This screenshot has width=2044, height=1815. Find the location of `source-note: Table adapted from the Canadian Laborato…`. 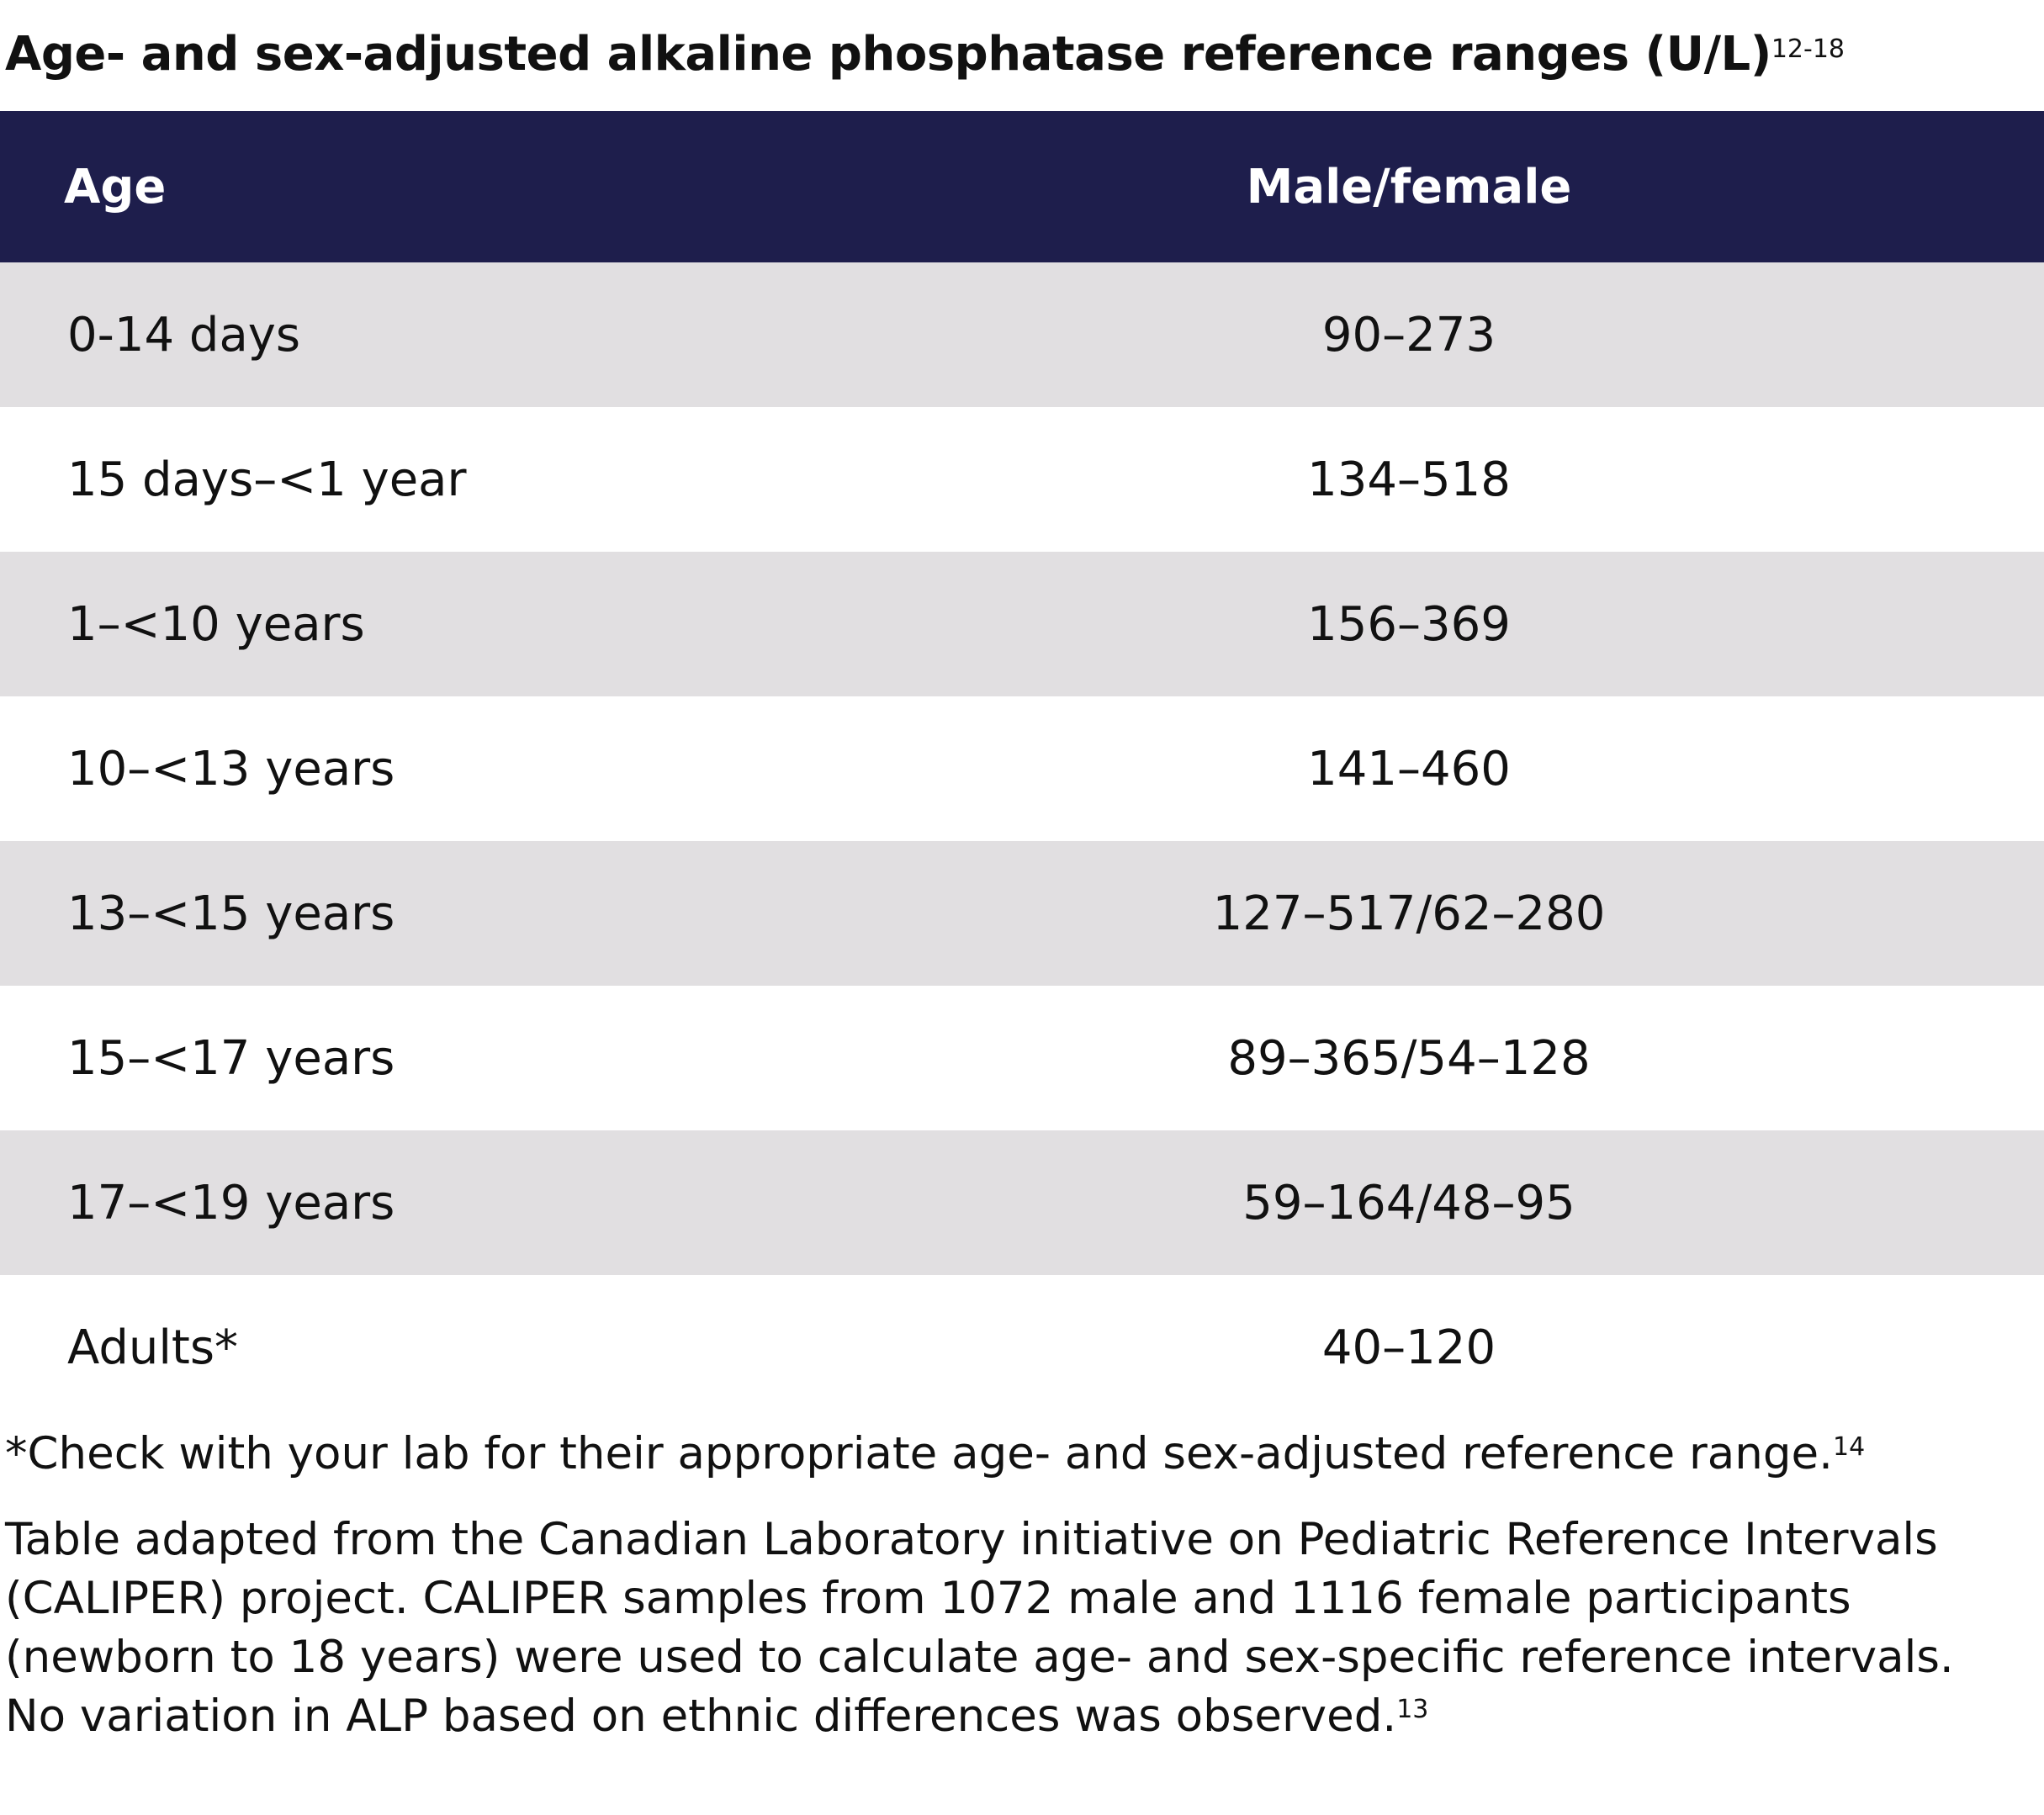

source-note: Table adapted from the Canadian Laborato… is located at coordinates (1006, 1628).